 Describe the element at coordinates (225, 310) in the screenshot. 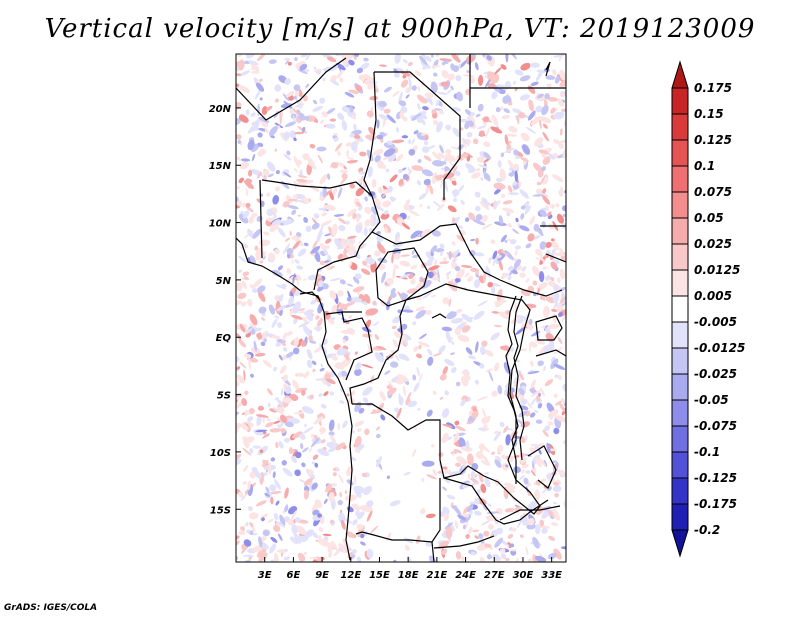

I see `latitude-axis: 20N 15N 10N 5N EQ 5S 10S 15S` at that location.